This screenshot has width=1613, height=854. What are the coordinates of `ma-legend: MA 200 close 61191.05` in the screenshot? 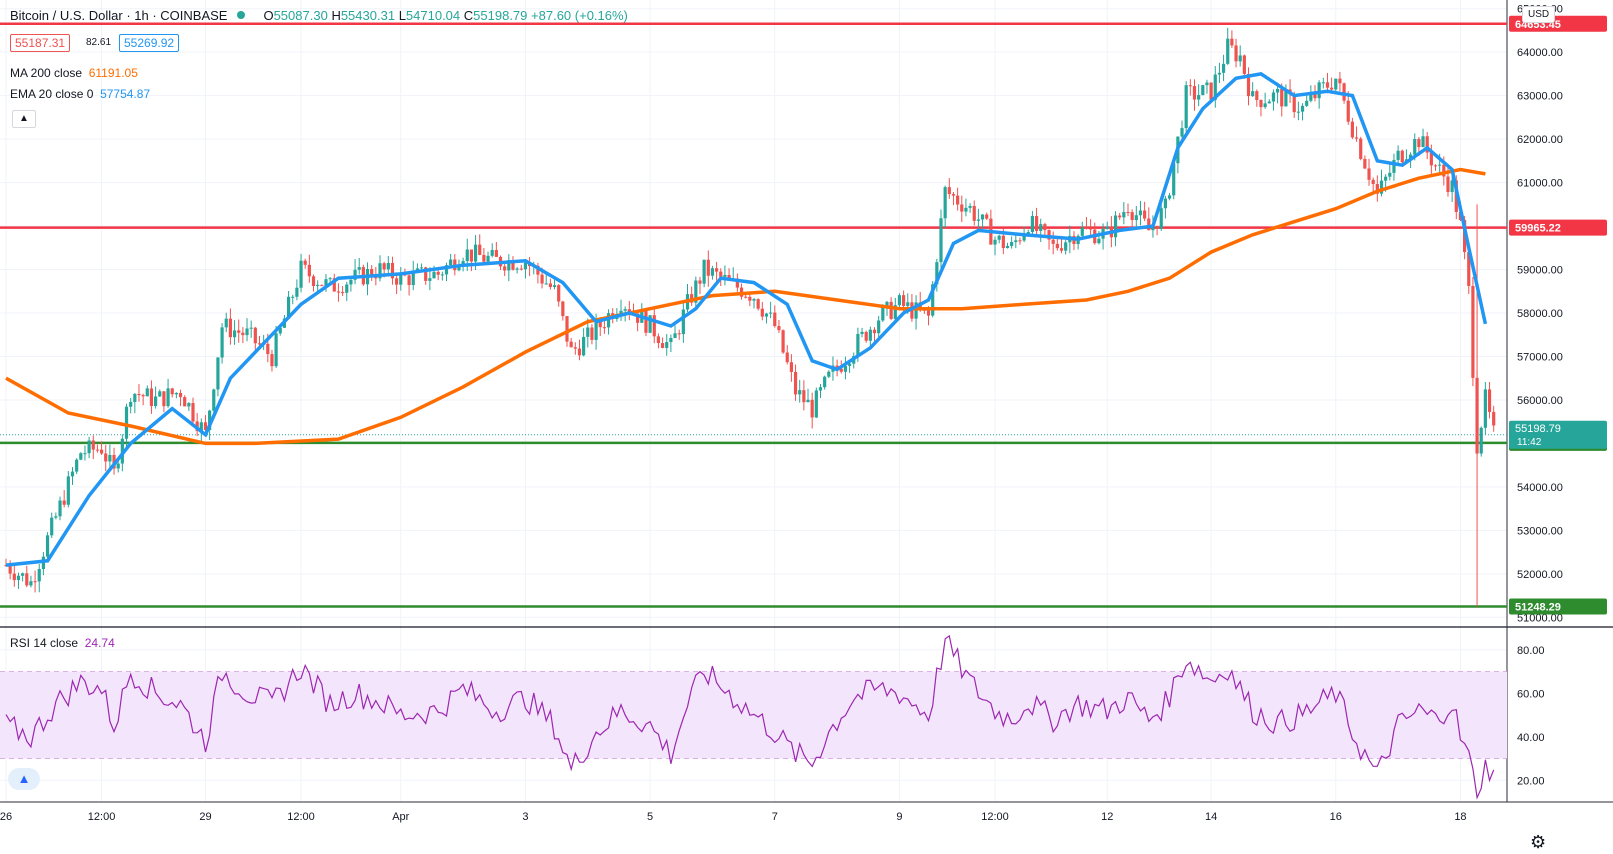 It's located at (74, 73).